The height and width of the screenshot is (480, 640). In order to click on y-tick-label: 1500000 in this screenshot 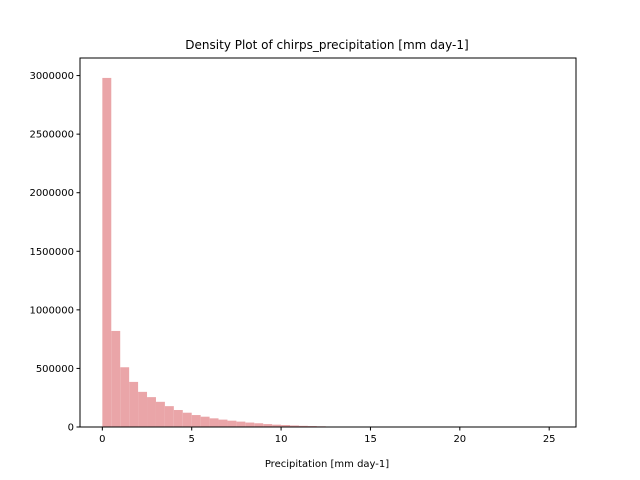, I will do `click(51, 252)`.